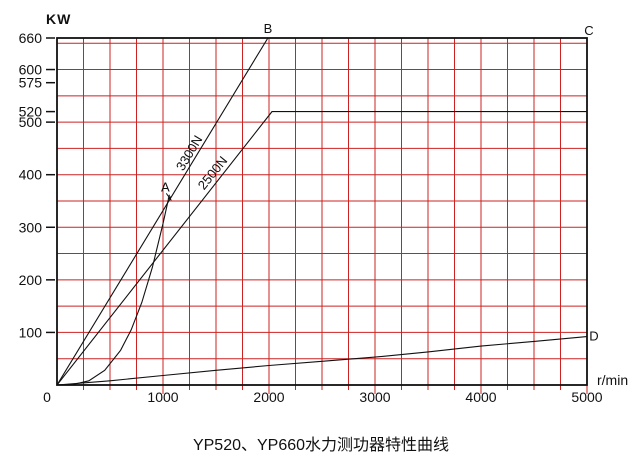 The height and width of the screenshot is (465, 642). I want to click on y-axis-tick-label: 300, so click(31, 227).